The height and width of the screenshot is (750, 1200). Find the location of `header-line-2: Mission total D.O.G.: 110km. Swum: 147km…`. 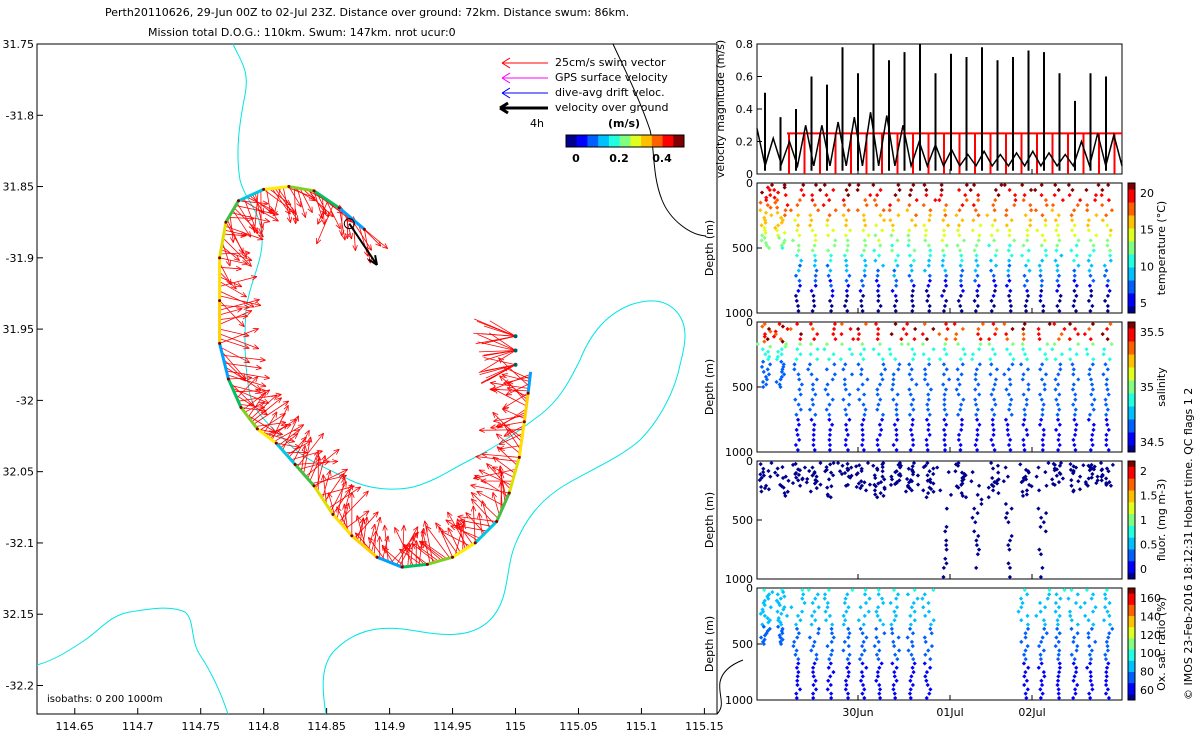

header-line-2: Mission total D.O.G.: 110km. Swum: 147km… is located at coordinates (302, 32).